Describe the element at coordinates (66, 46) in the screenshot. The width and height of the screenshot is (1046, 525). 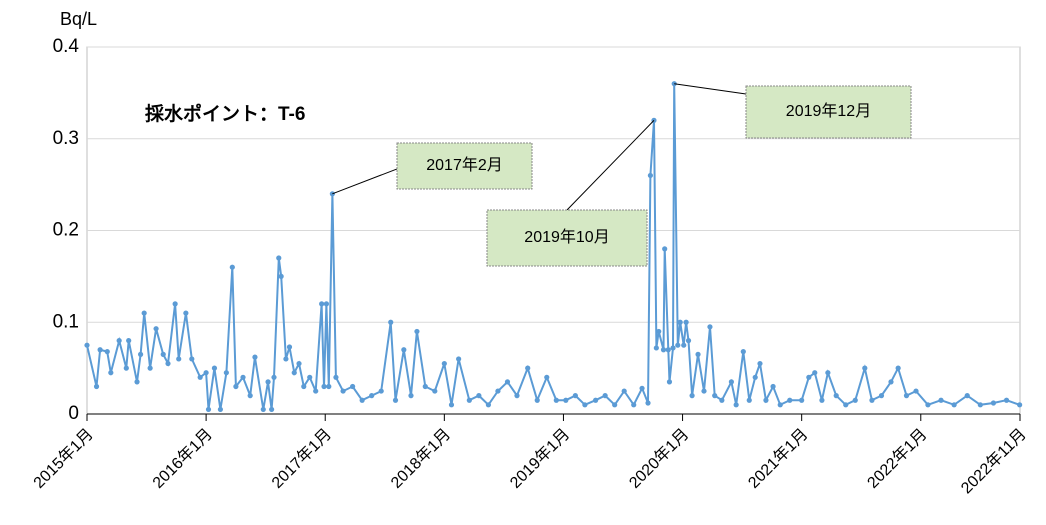
I see `y-tick-label: 0.4` at that location.